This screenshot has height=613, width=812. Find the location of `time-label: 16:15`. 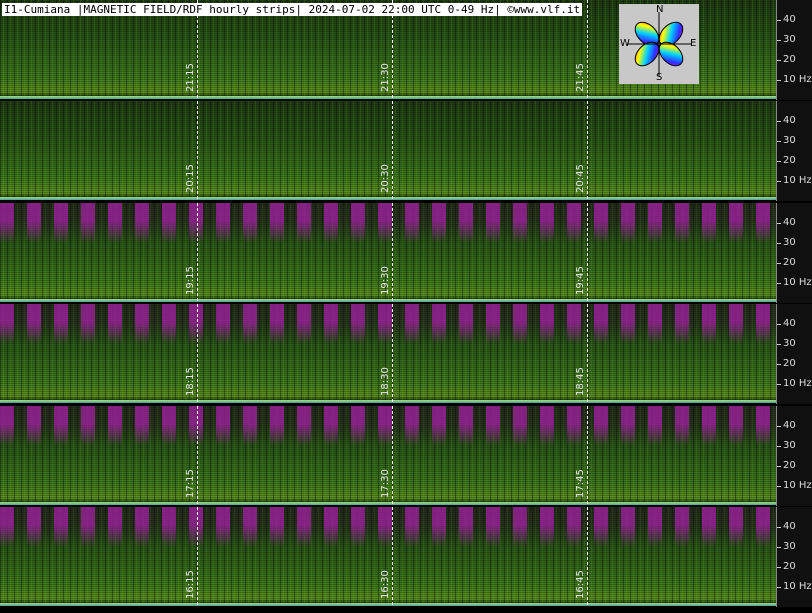

time-label: 16:15 is located at coordinates (190, 584).